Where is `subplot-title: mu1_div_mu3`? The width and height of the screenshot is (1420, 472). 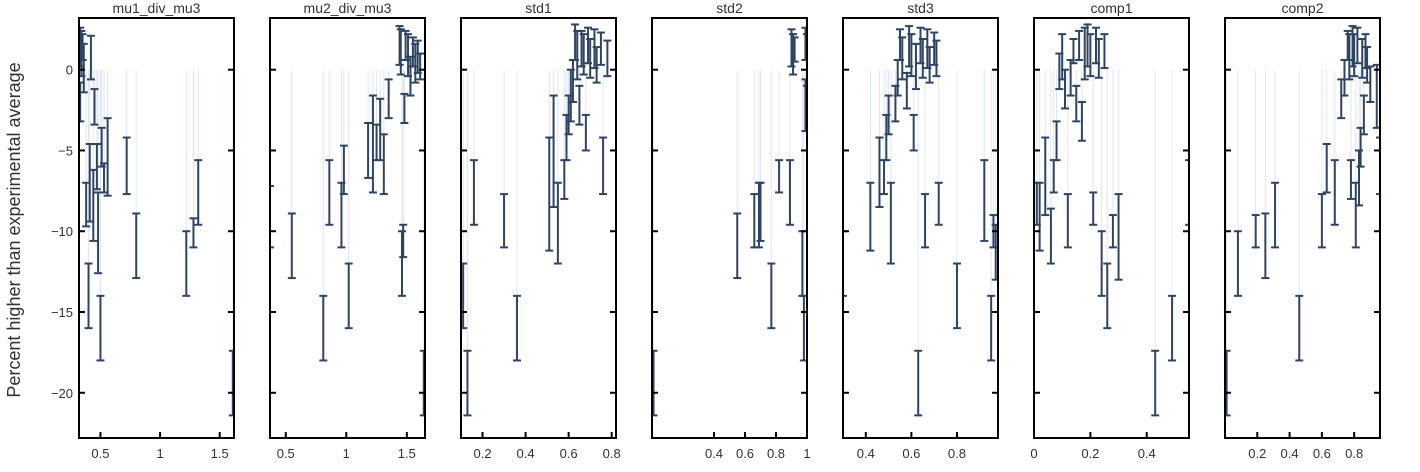
subplot-title: mu1_div_mu3 is located at coordinates (157, 8).